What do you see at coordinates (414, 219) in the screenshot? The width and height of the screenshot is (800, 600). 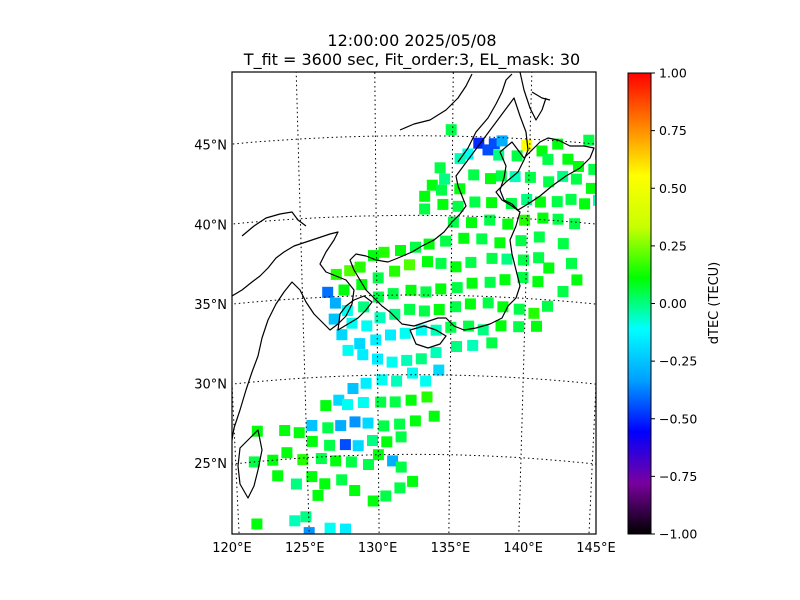 I see `parallel-line` at bounding box center [414, 219].